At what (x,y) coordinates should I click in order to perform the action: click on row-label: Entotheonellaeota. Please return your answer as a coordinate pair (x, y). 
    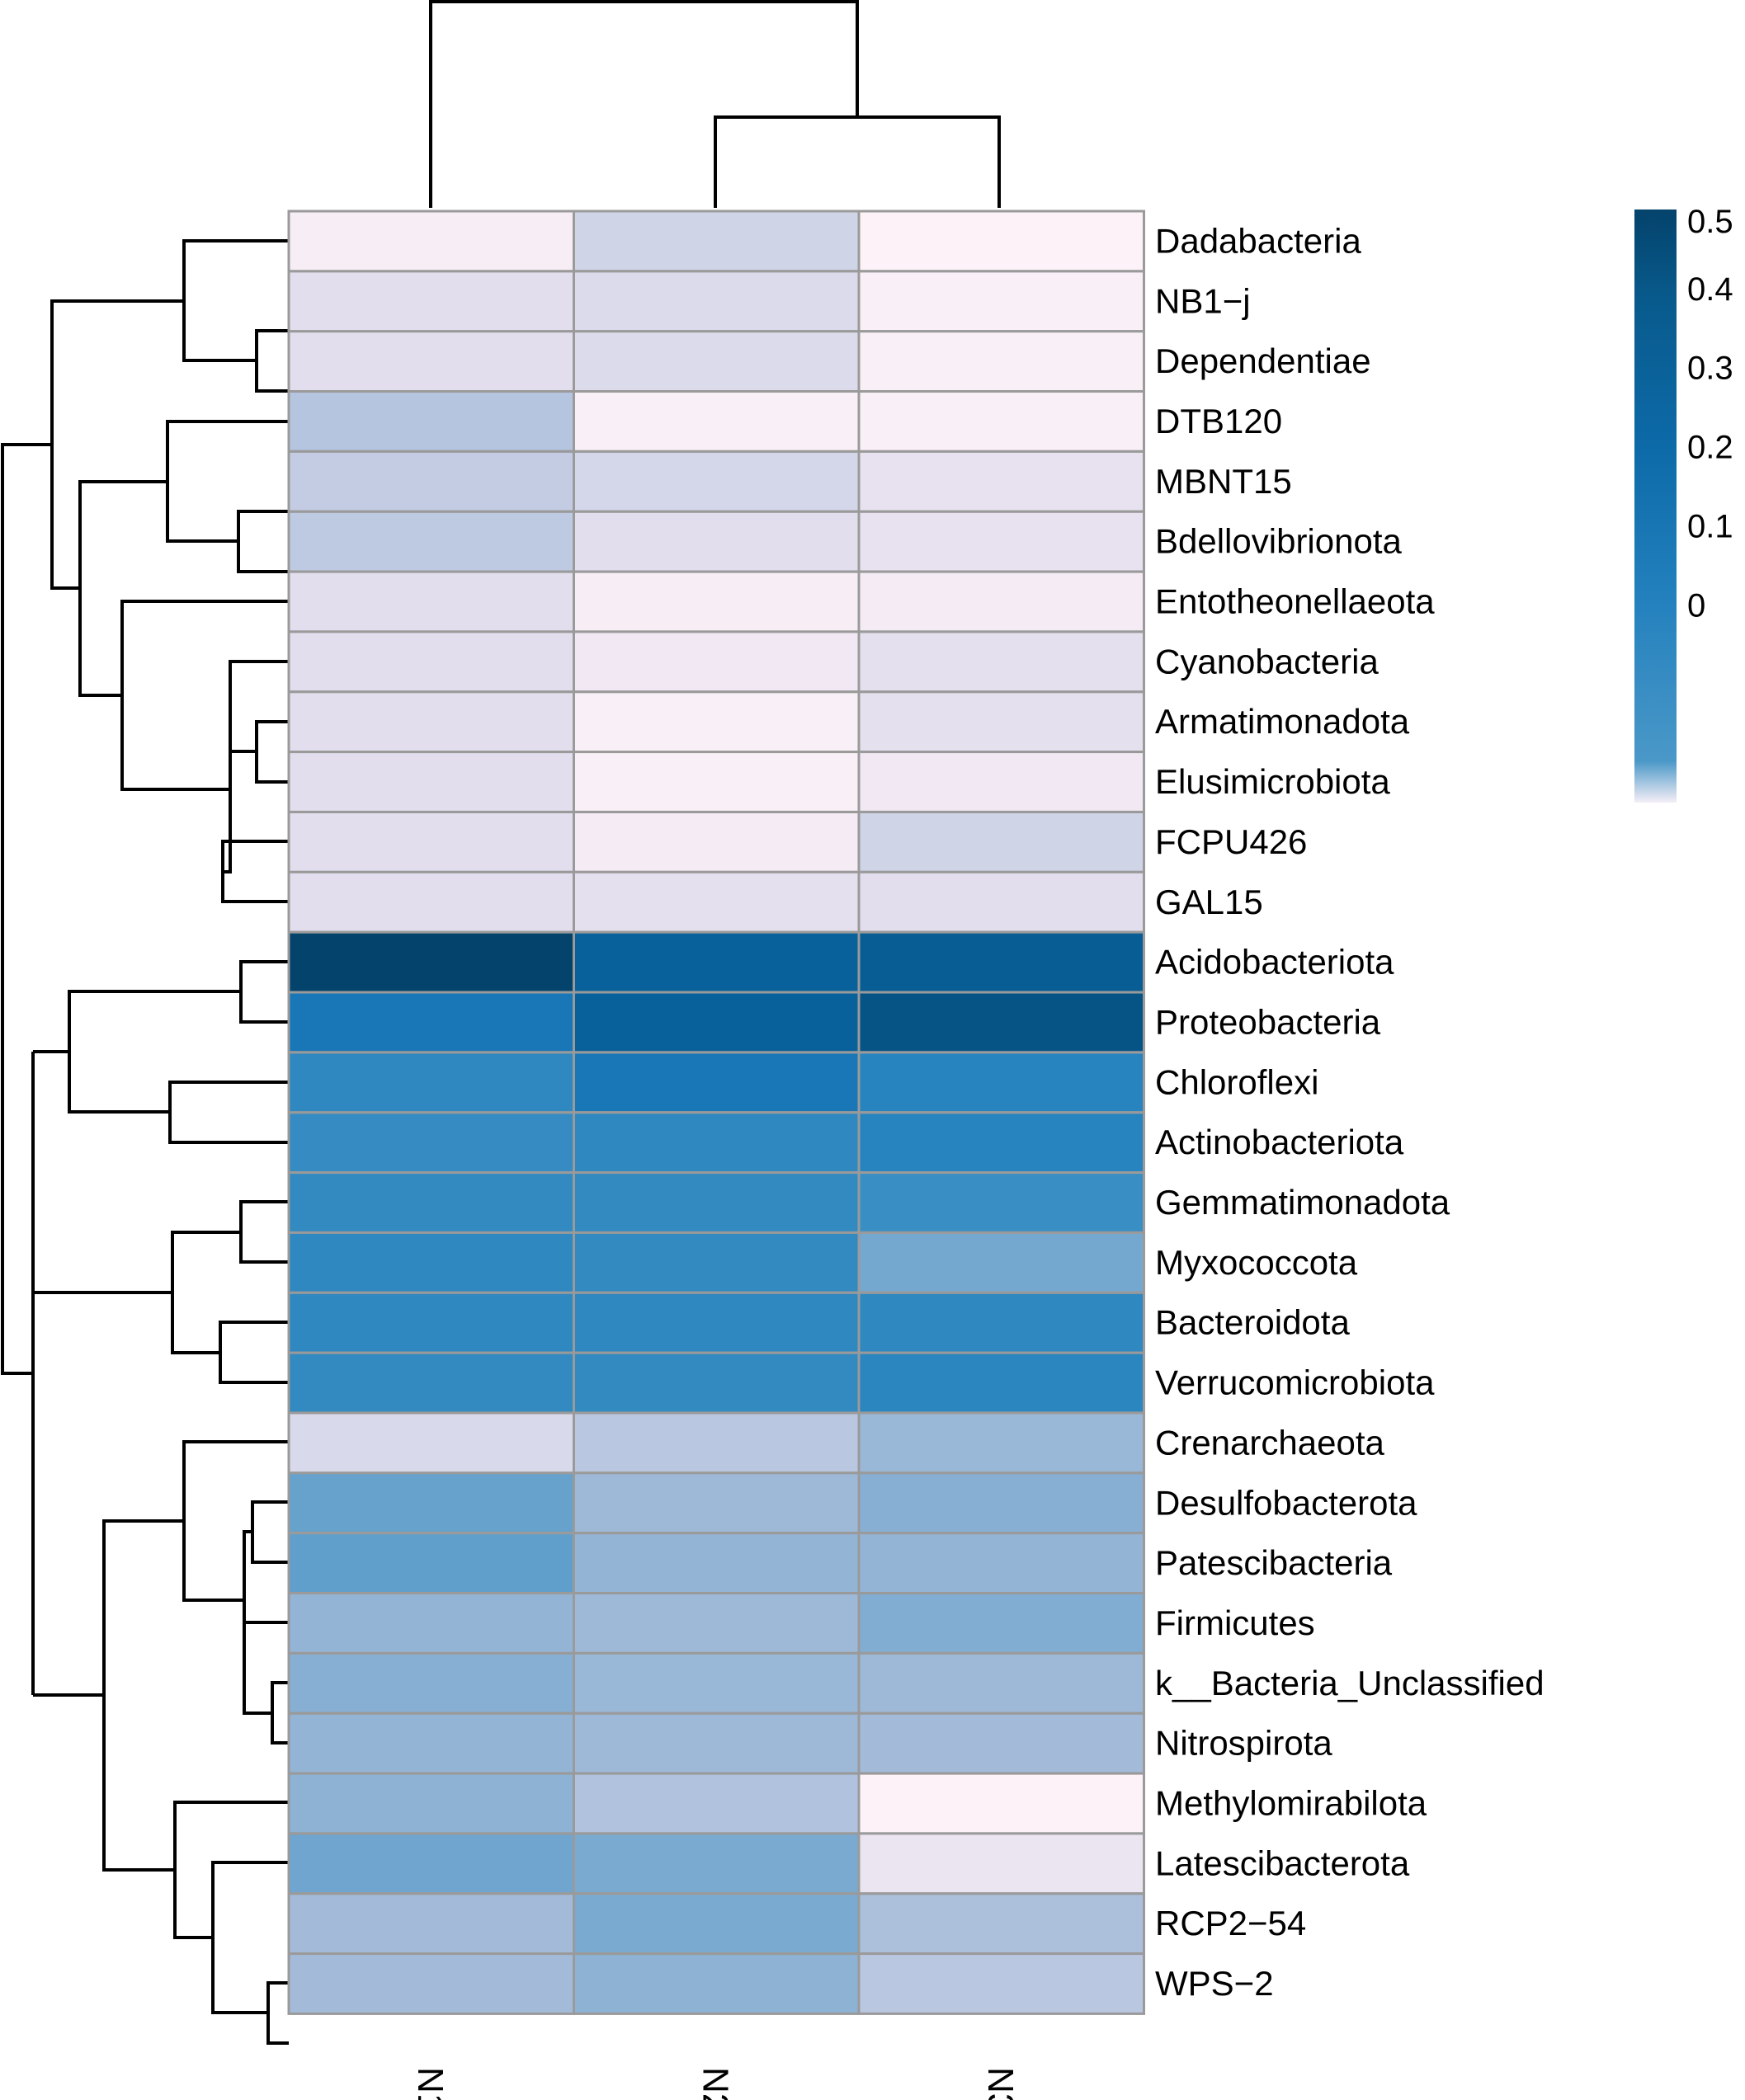
    Looking at the image, I should click on (1295, 601).